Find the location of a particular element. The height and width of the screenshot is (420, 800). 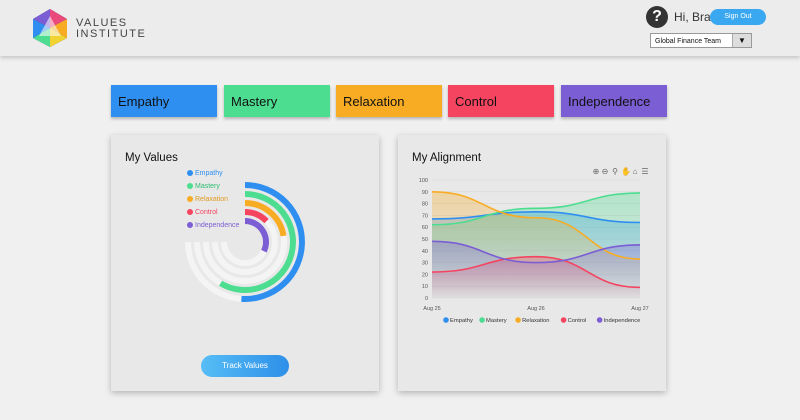

y-tick-label: 100 is located at coordinates (423, 181).